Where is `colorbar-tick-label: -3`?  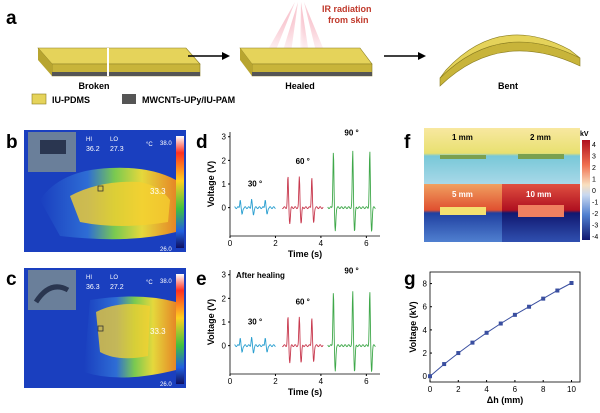 colorbar-tick-label: -3 is located at coordinates (595, 226).